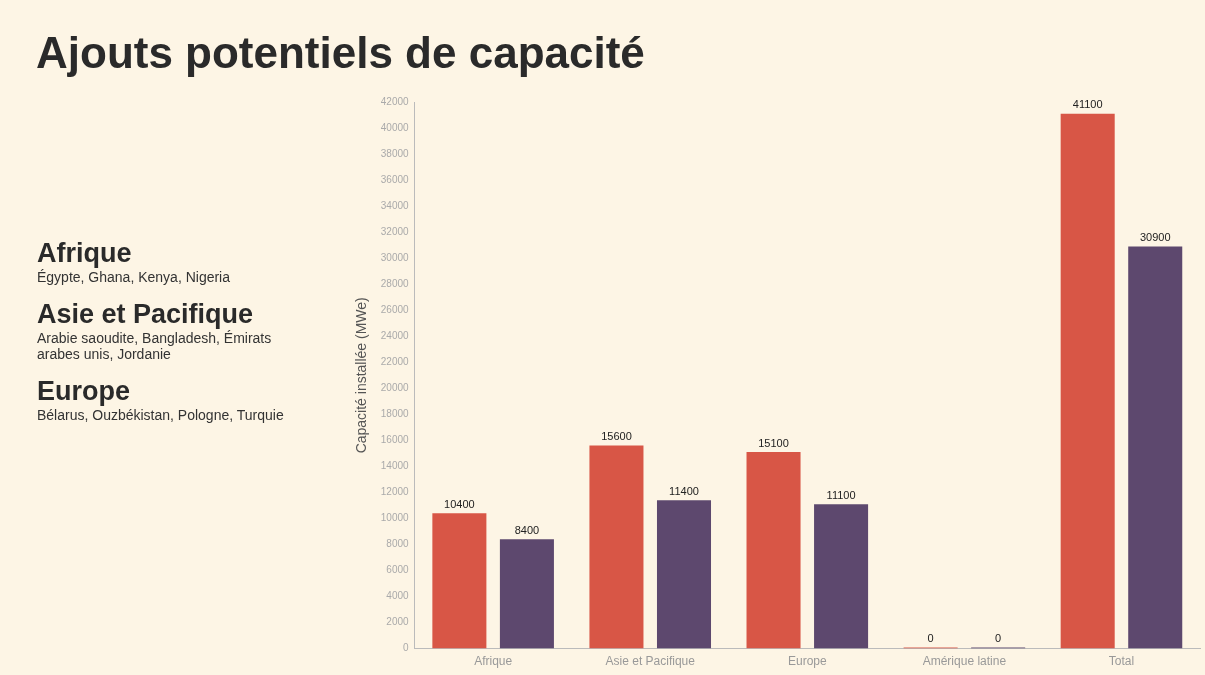 This screenshot has height=675, width=1205. Describe the element at coordinates (527, 529) in the screenshot. I see `data-label: 8400` at that location.